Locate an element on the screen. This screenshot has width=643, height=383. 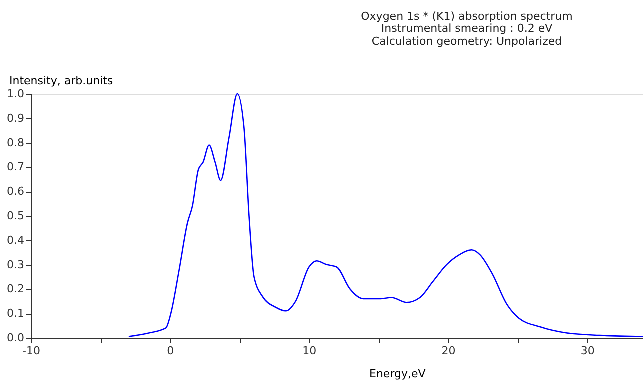
x-tick-label: 0 is located at coordinates (170, 351).